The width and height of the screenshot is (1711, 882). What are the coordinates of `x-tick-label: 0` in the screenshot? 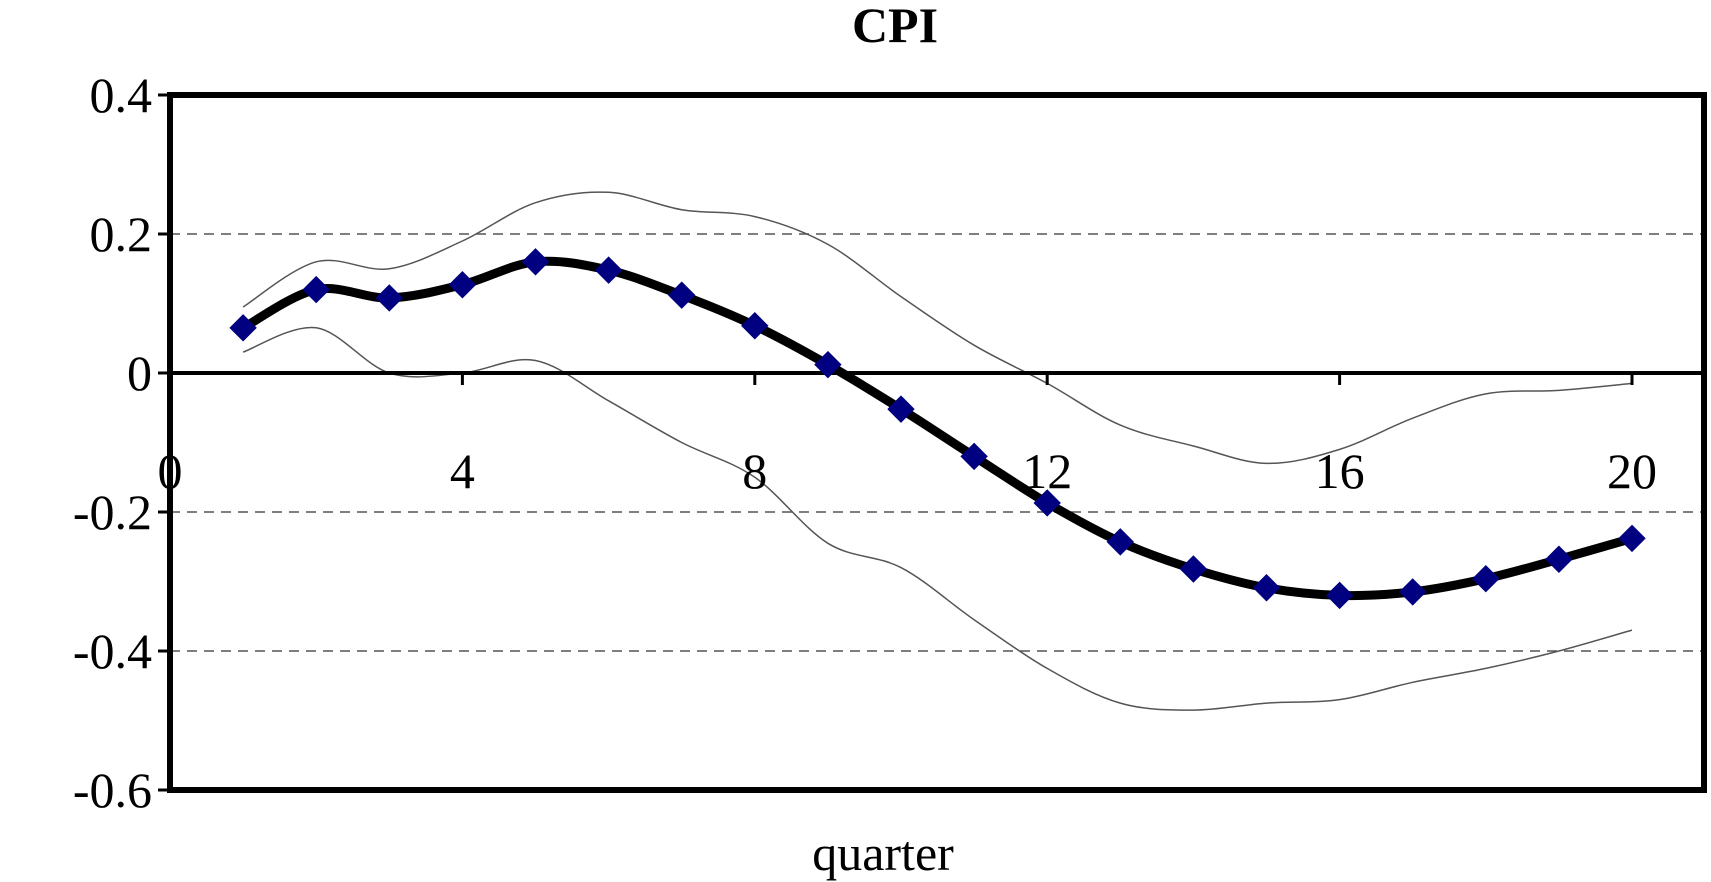 It's located at (170, 471).